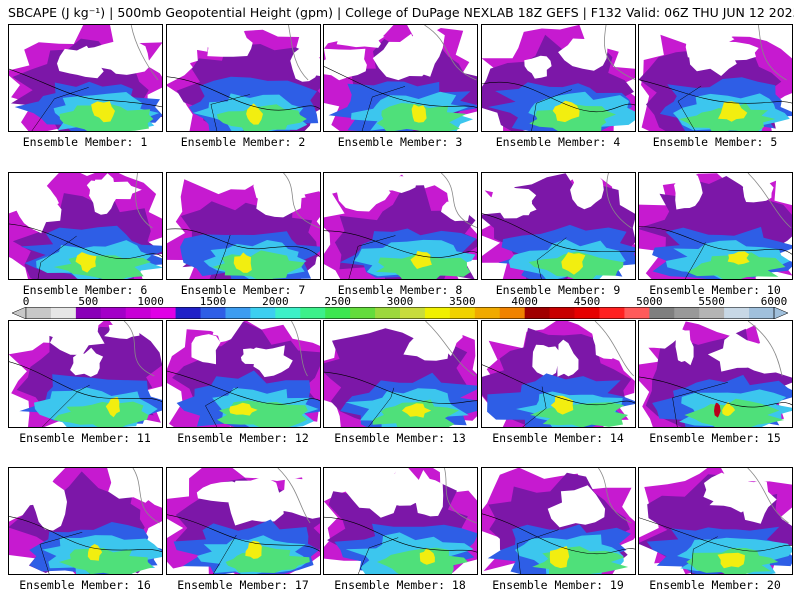 The width and height of the screenshot is (800, 600). I want to click on colorbar-tick-label: 6000, so click(774, 301).